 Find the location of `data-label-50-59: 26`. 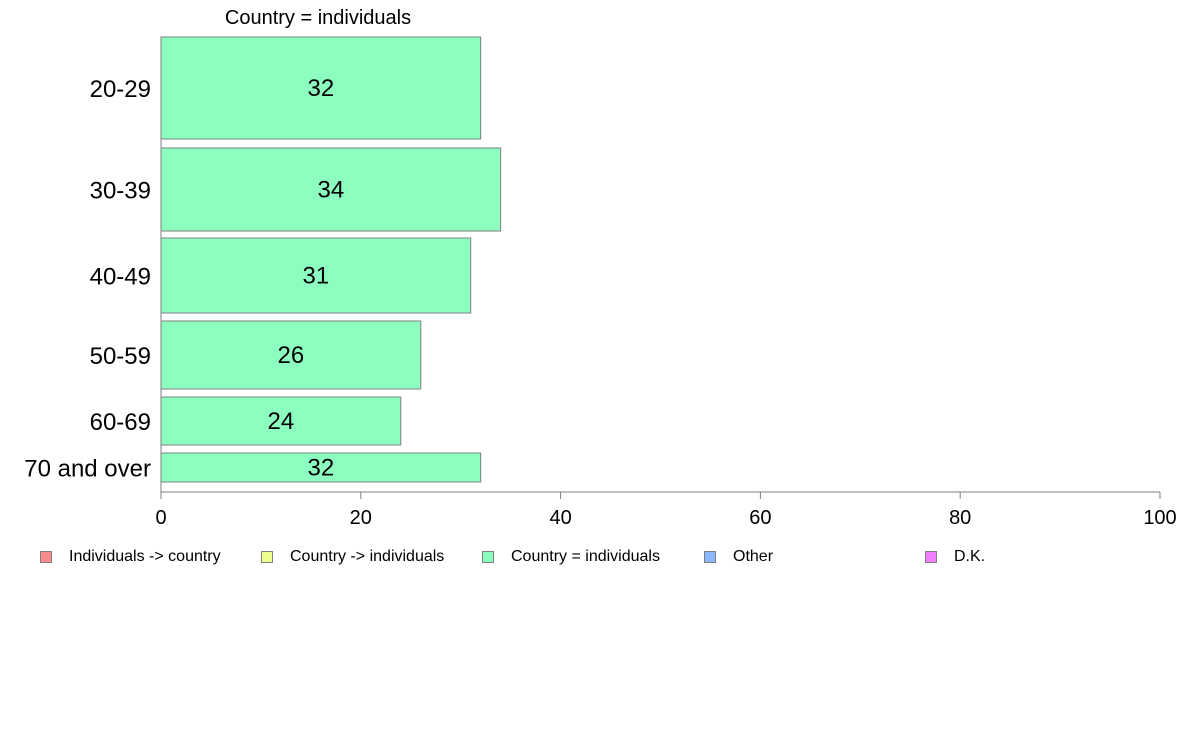

data-label-50-59: 26 is located at coordinates (291, 355).